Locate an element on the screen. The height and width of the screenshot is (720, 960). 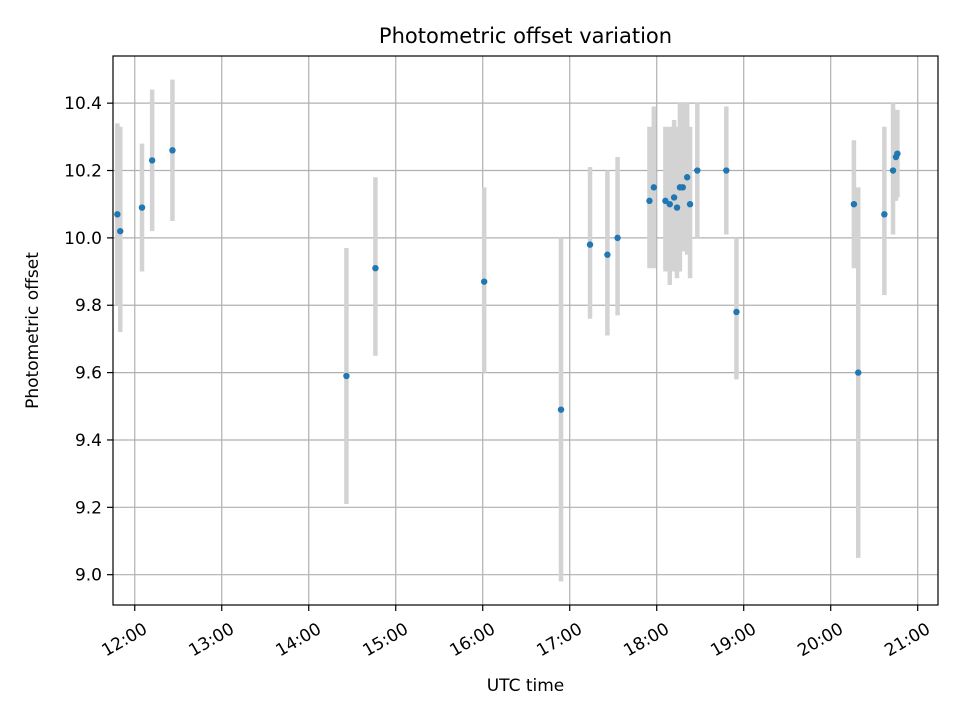
y-tick-label: 9.6 is located at coordinates (88, 374).